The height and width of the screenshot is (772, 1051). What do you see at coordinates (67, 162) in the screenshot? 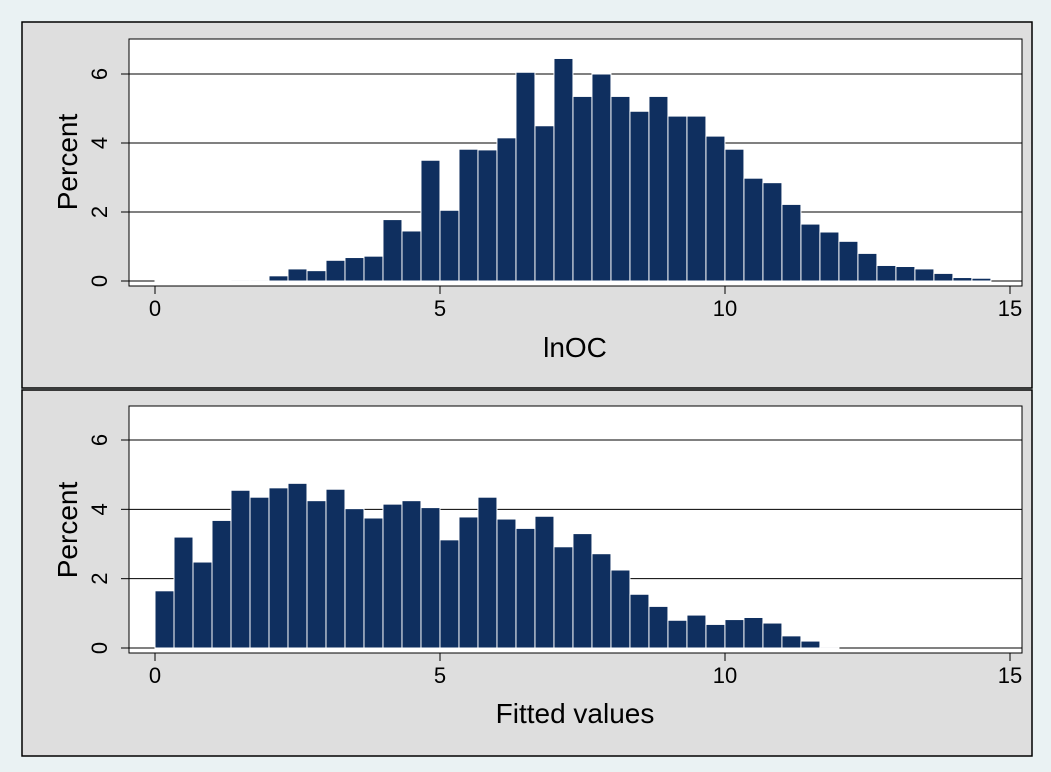
I see `top-y-axis-title: Percent` at bounding box center [67, 162].